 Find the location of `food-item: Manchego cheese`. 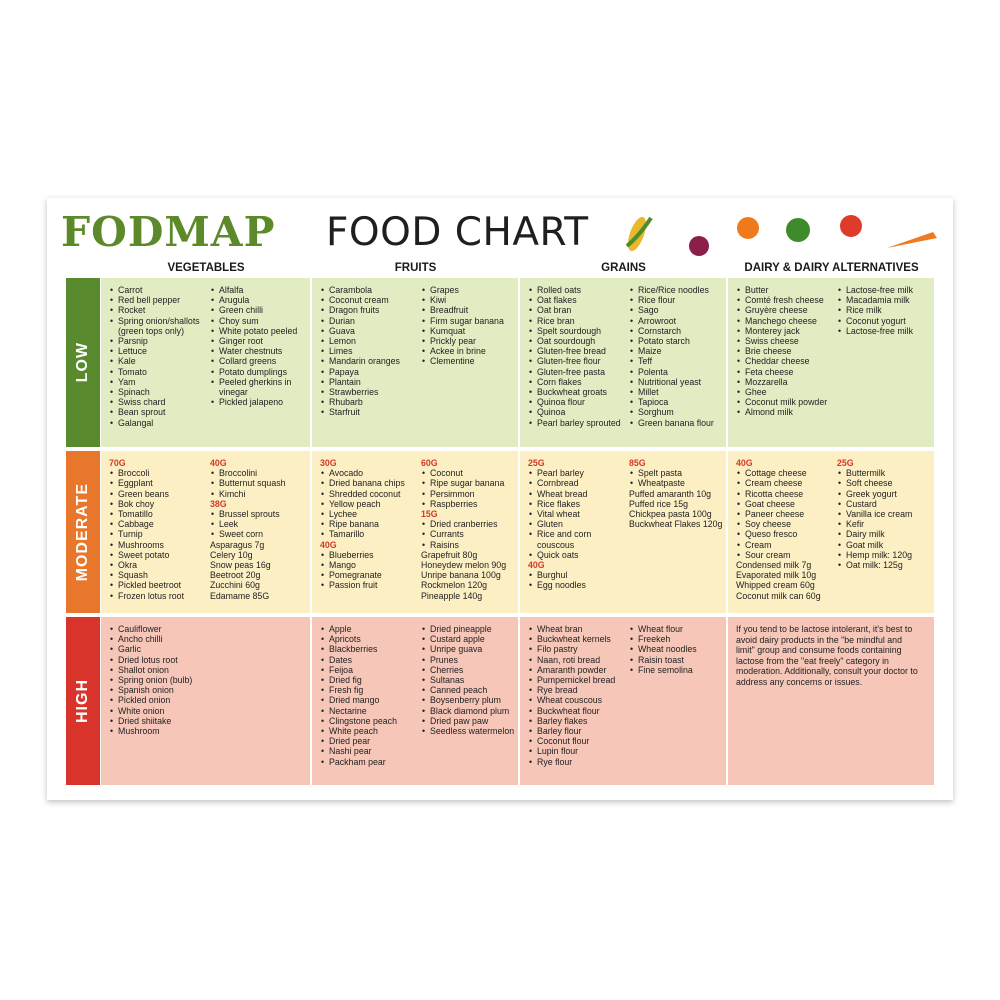

food-item: Manchego cheese is located at coordinates (786, 321).